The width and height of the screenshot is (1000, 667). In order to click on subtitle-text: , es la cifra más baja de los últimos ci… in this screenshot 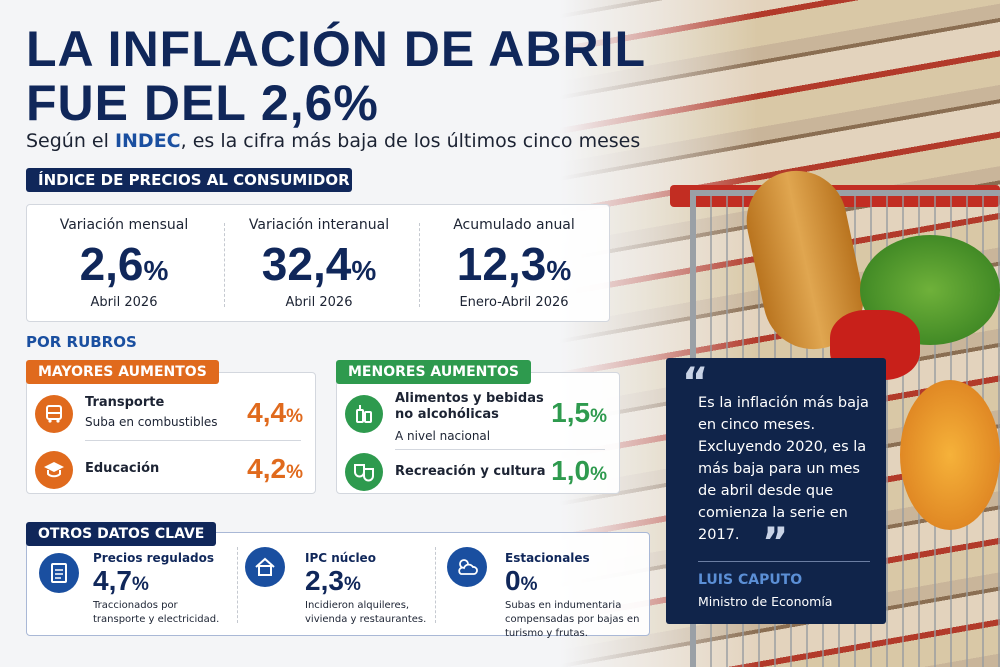, I will do `click(410, 141)`.